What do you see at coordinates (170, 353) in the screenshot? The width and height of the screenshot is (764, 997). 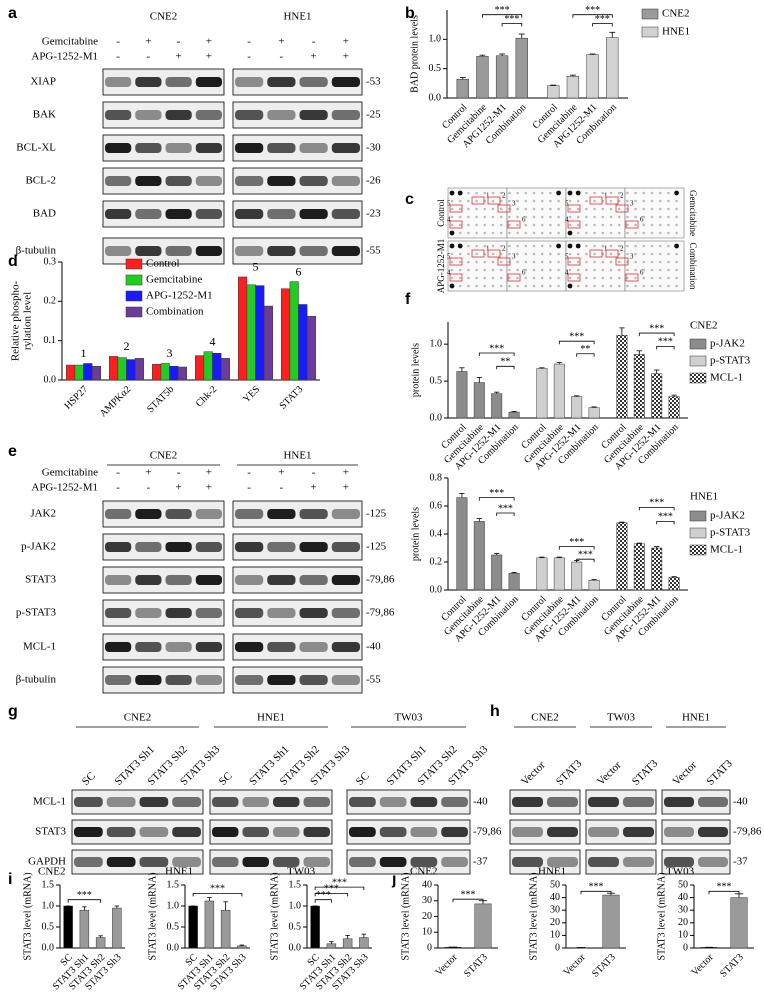 I see `group-number: 3` at bounding box center [170, 353].